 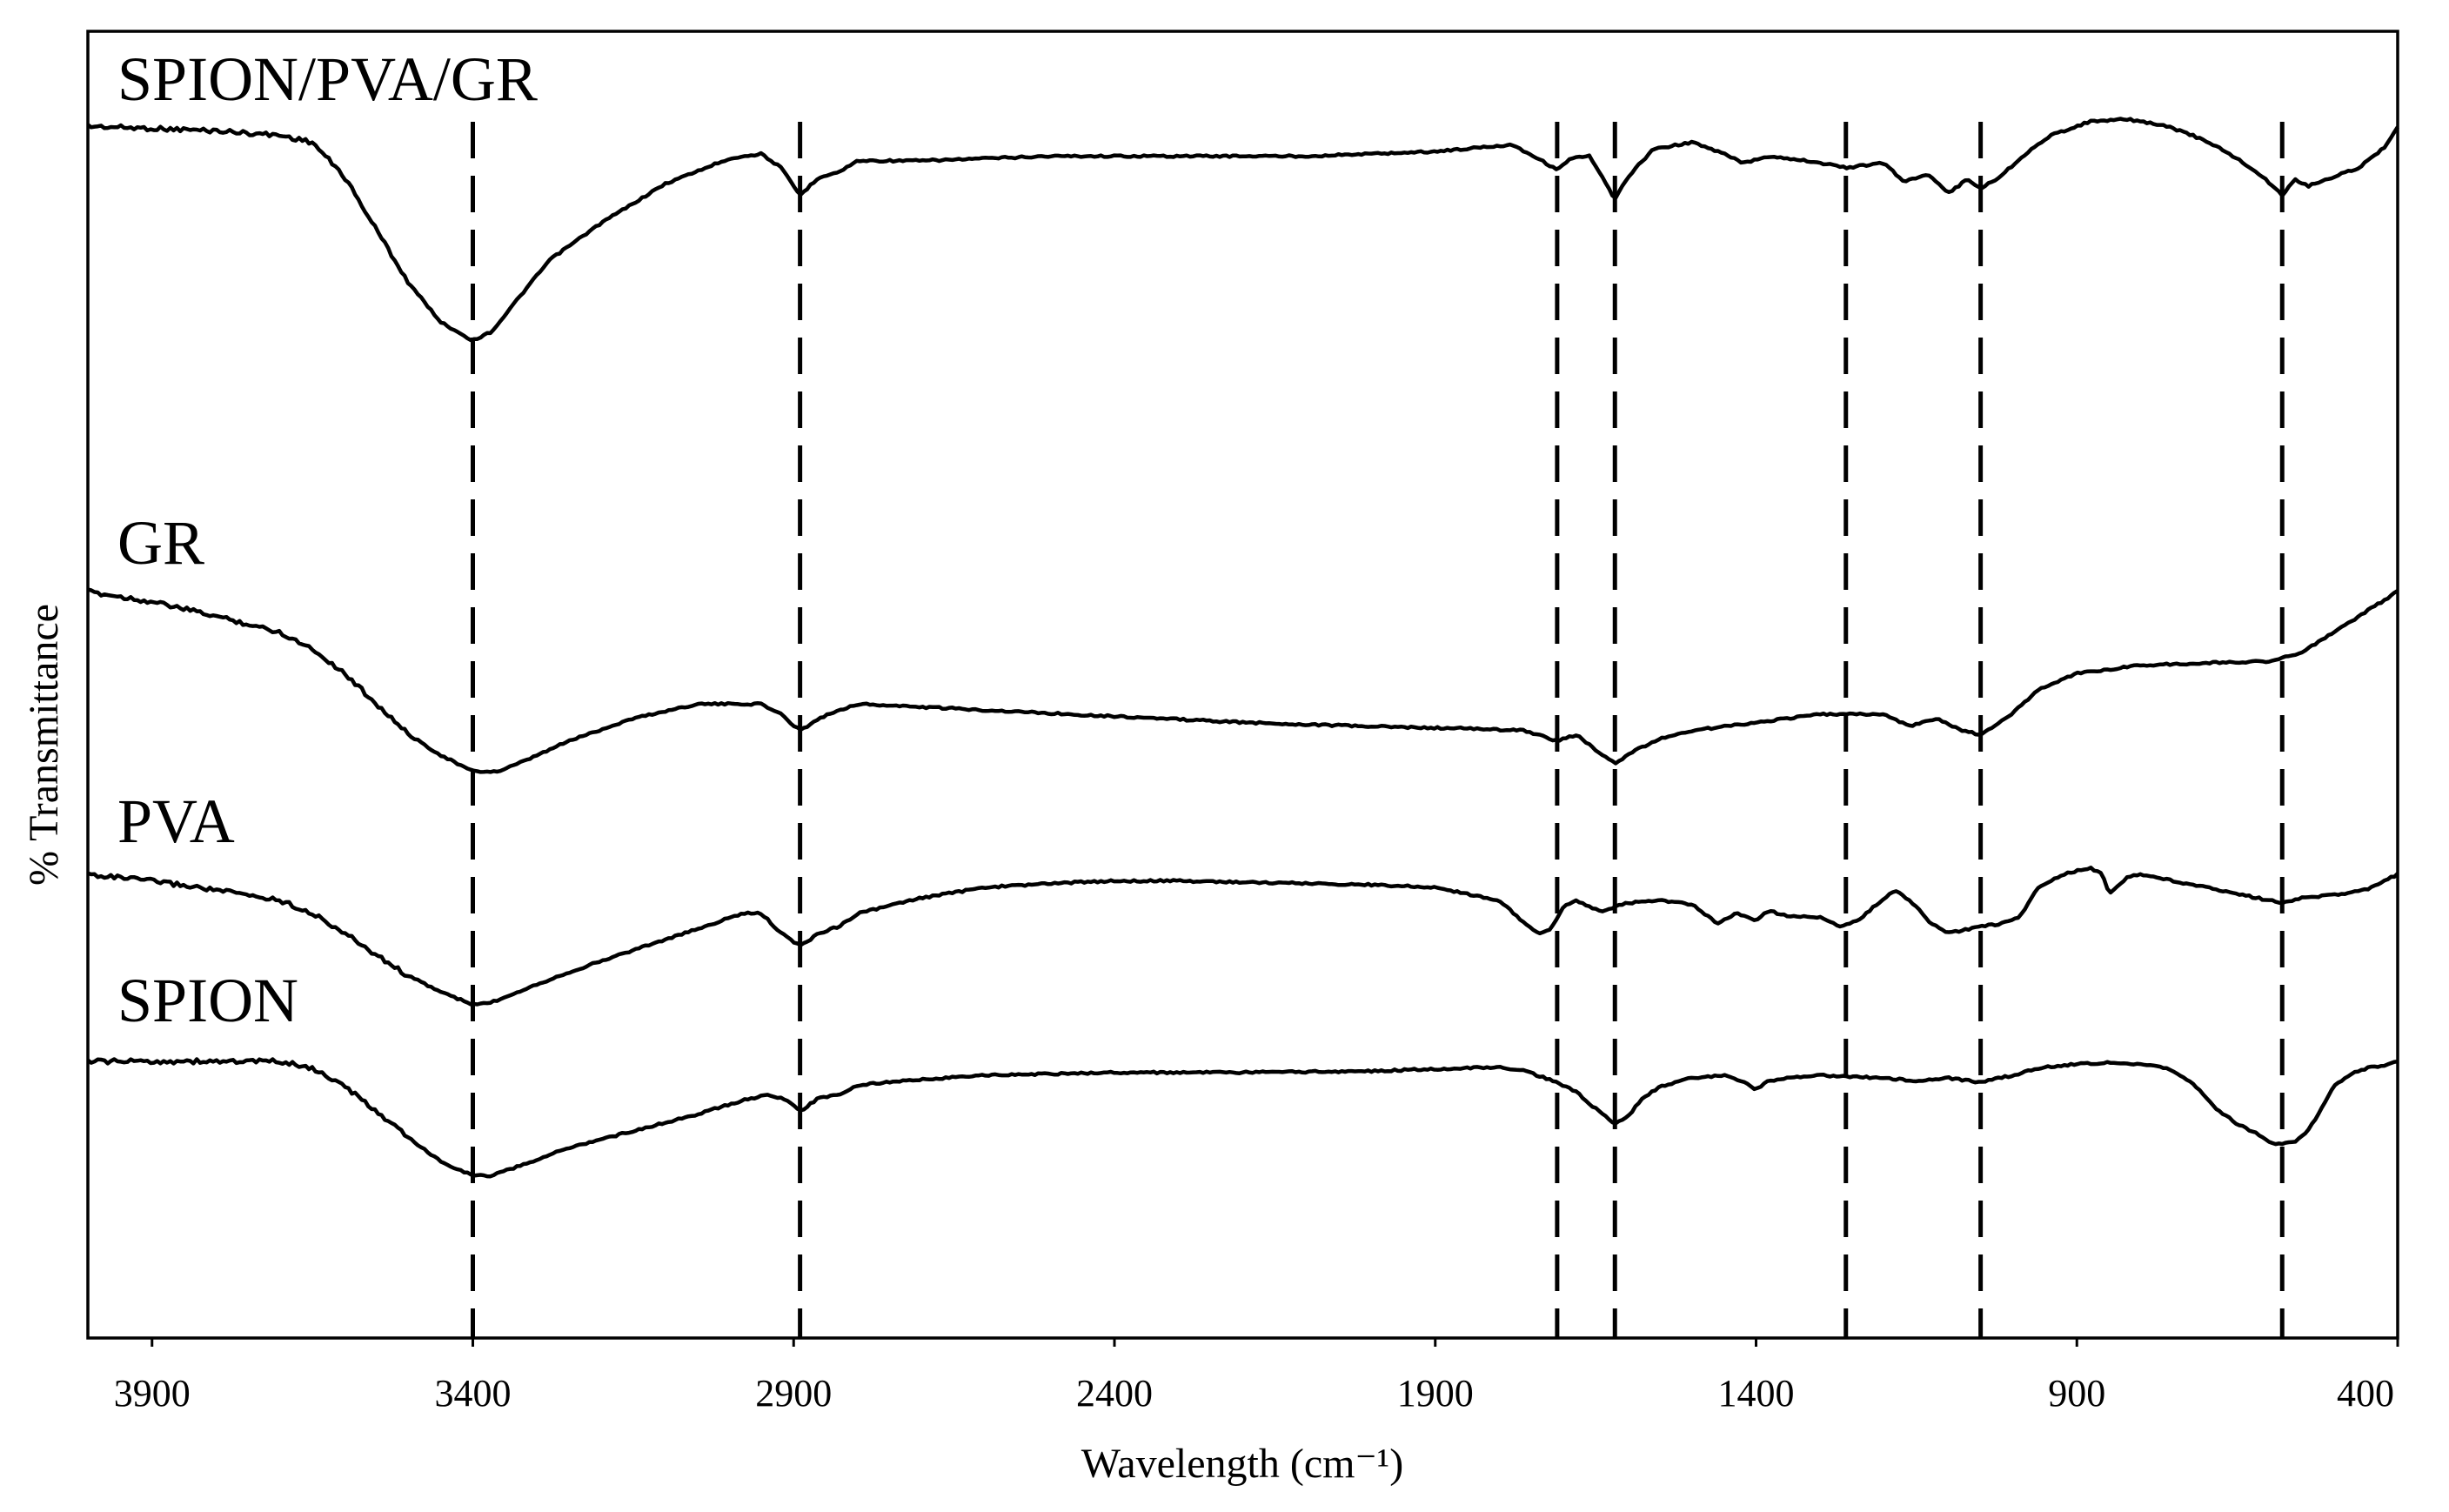 I want to click on series-label-spion-pva-gr: SPION/PVA/GR, so click(x=328, y=79).